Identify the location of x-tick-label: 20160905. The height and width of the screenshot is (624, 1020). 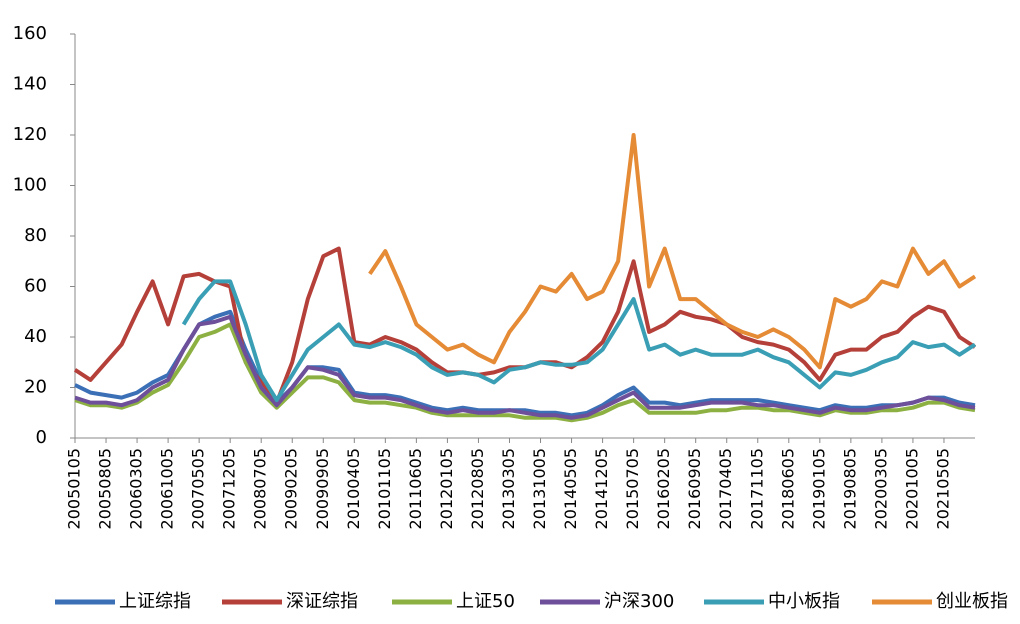
(694, 488).